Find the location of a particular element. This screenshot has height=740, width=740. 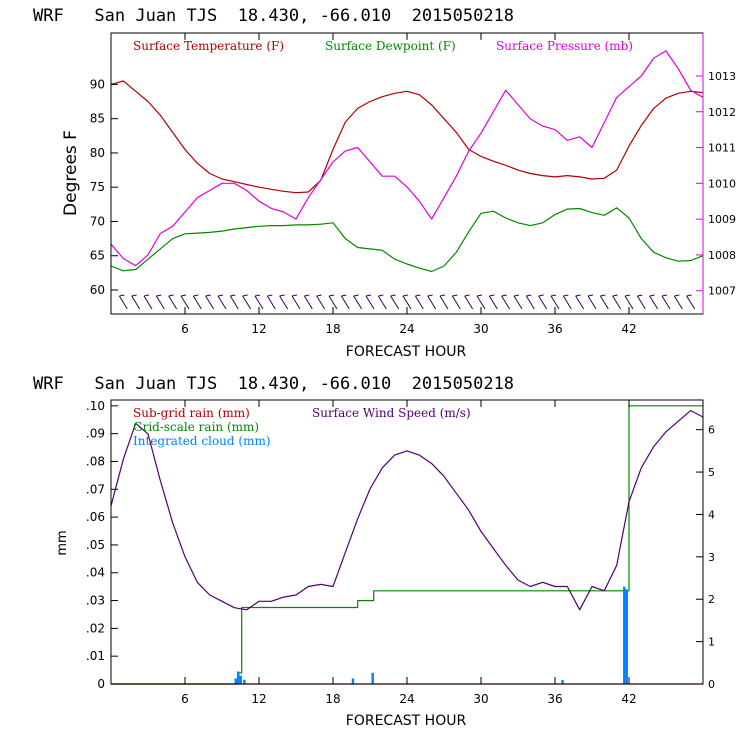

legend-surface-pressure: Surface Pressure (mb) is located at coordinates (564, 46).